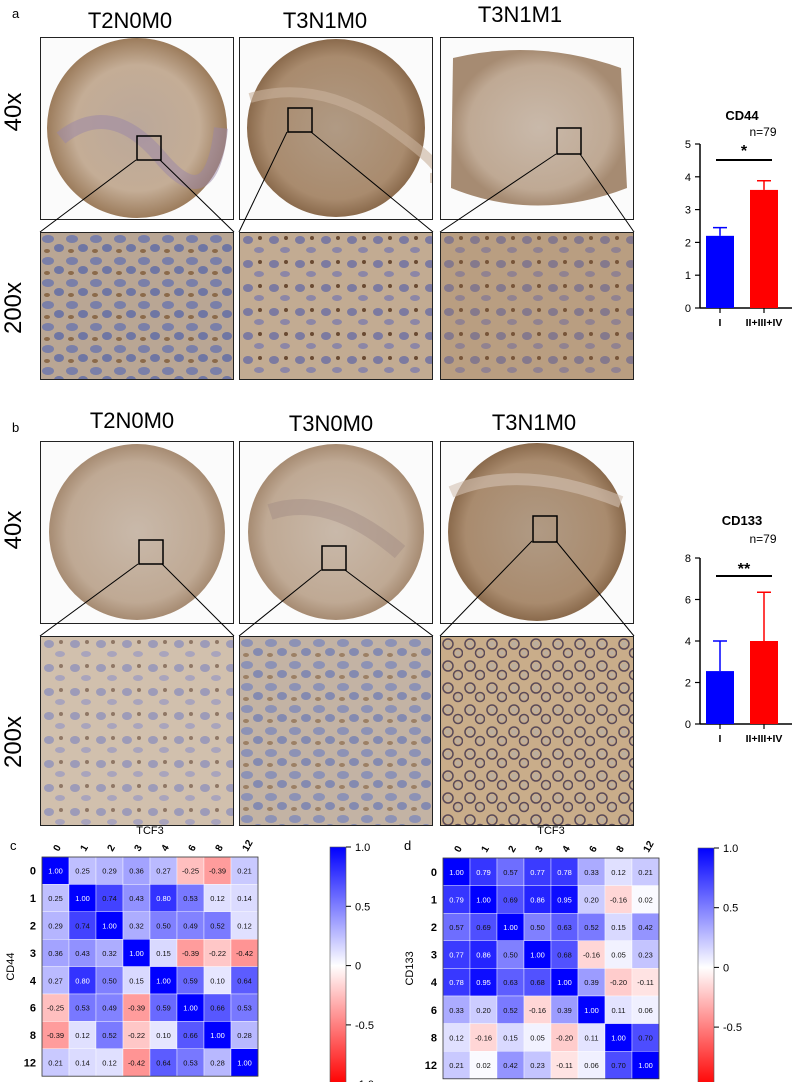 Image resolution: width=800 pixels, height=1086 pixels. I want to click on cd133-heat-cell-value-0-6: 0.12, so click(618, 872).